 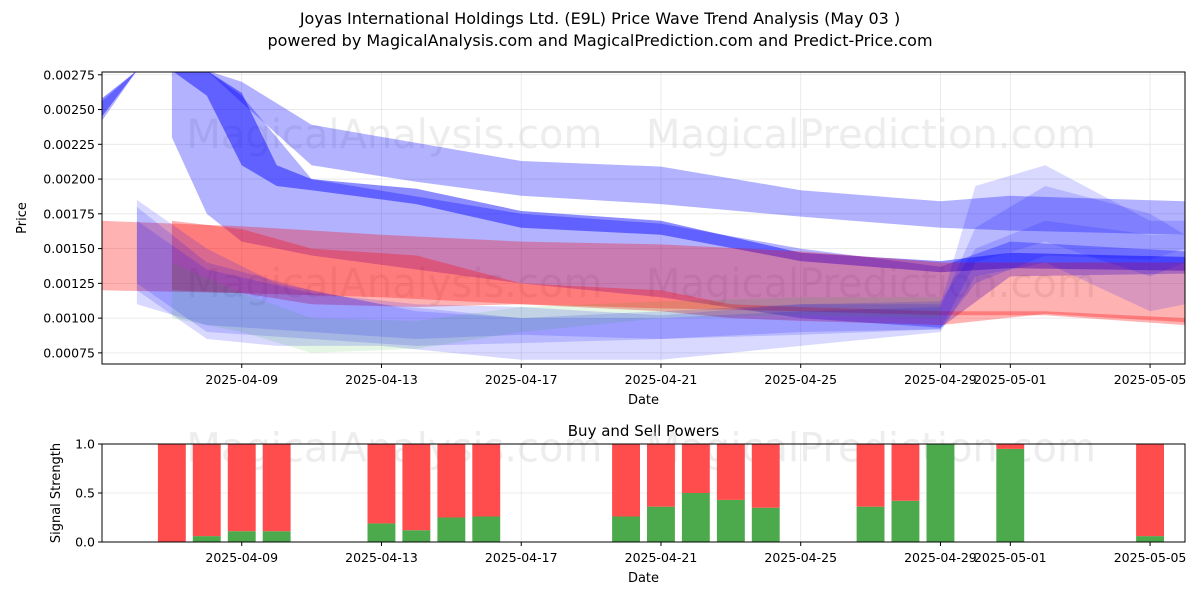 I want to click on price-y-tick-label: 0.00275, so click(x=69, y=74).